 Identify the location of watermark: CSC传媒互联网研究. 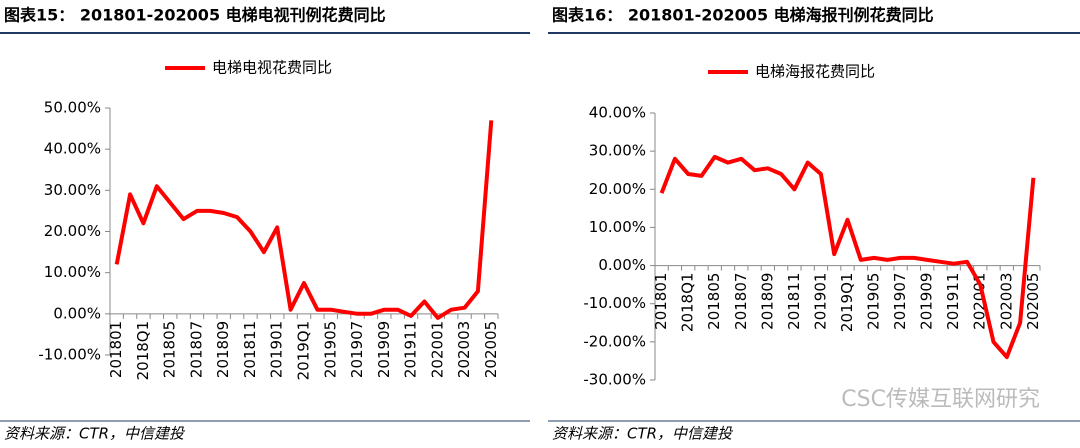
(940, 399).